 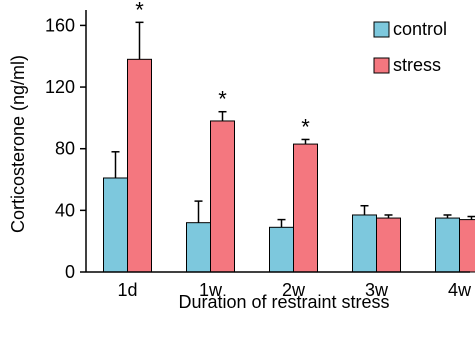 I want to click on x-ticks: 1d 1w 2w 3w 4w, so click(x=294, y=290).